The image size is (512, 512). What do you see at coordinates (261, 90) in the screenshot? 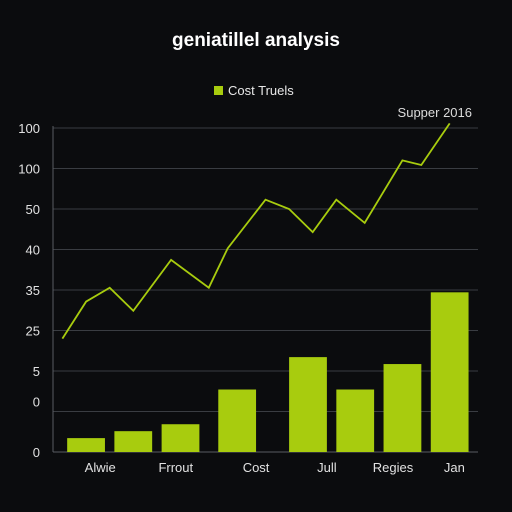
I see `legend-label: Cost Truels` at bounding box center [261, 90].